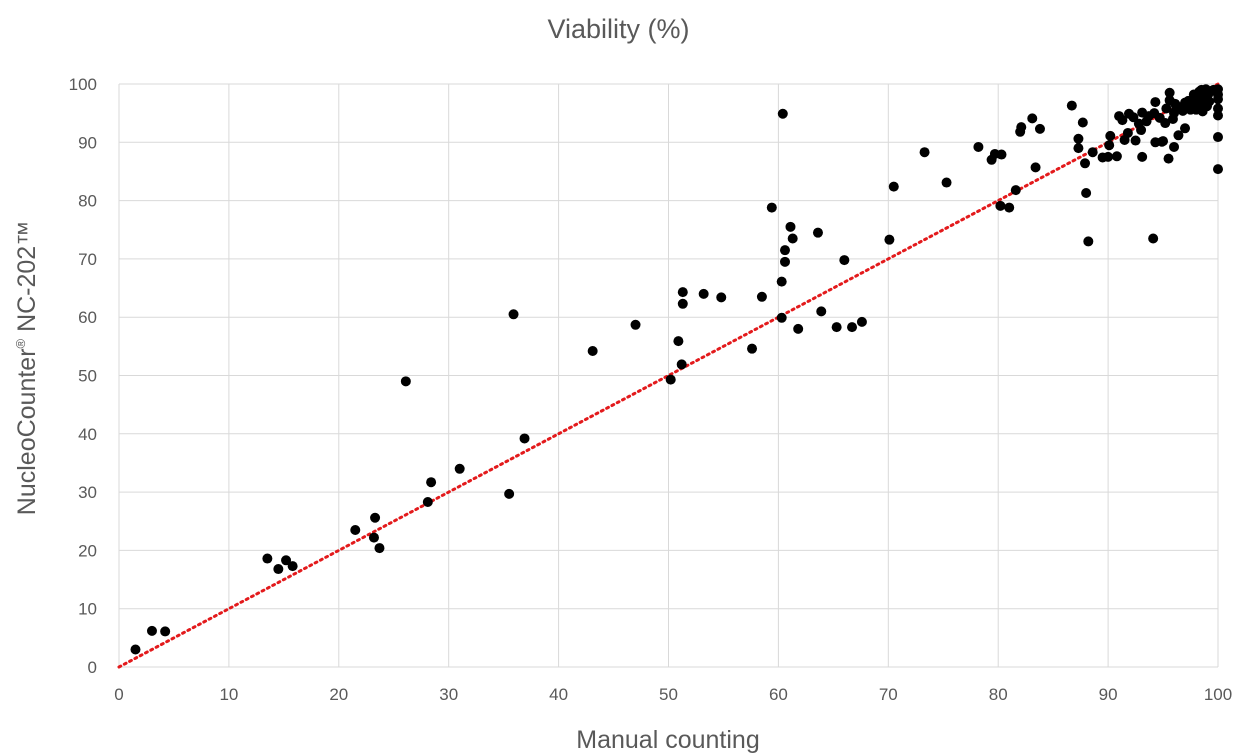 The height and width of the screenshot is (755, 1237). I want to click on x-tick-label: 30, so click(448, 694).